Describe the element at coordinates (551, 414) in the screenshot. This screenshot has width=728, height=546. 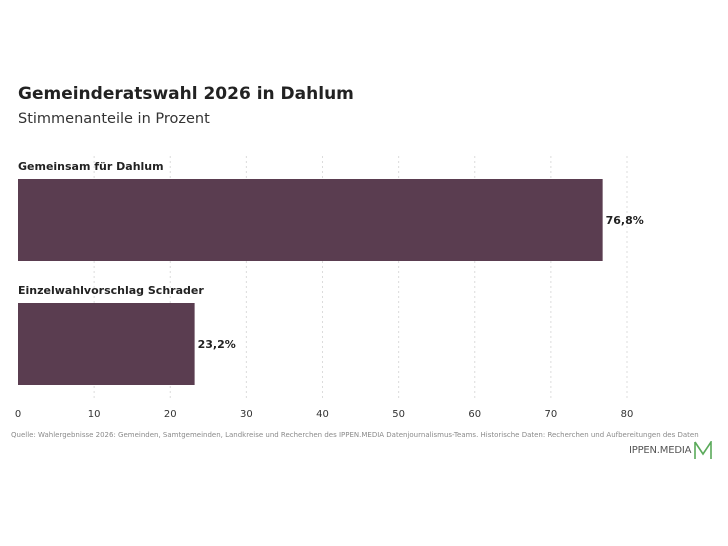
I see `x-tick-label: 70` at that location.